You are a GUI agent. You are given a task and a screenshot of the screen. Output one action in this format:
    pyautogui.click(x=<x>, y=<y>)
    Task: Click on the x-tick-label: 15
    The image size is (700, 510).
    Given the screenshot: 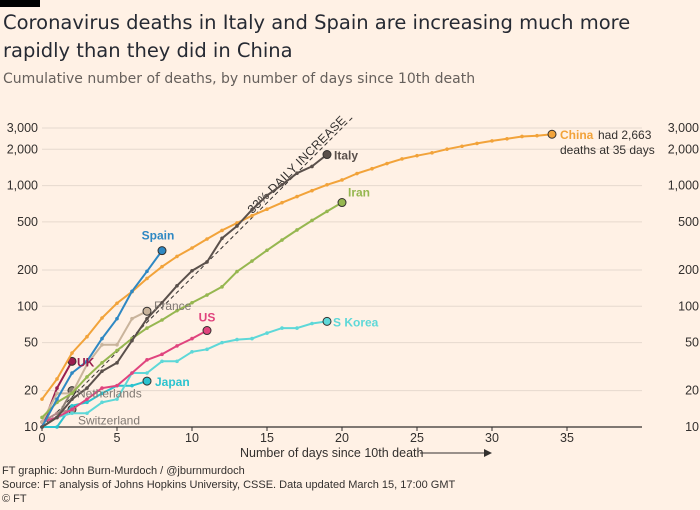 What is the action you would take?
    pyautogui.click(x=267, y=438)
    